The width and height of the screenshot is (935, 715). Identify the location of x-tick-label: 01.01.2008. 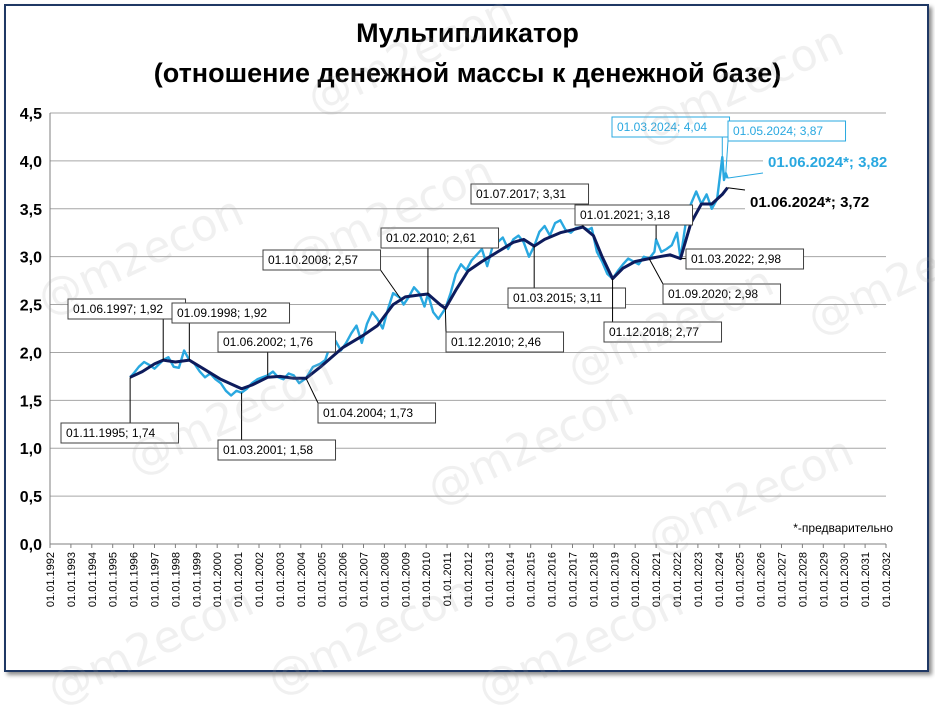
(385, 579).